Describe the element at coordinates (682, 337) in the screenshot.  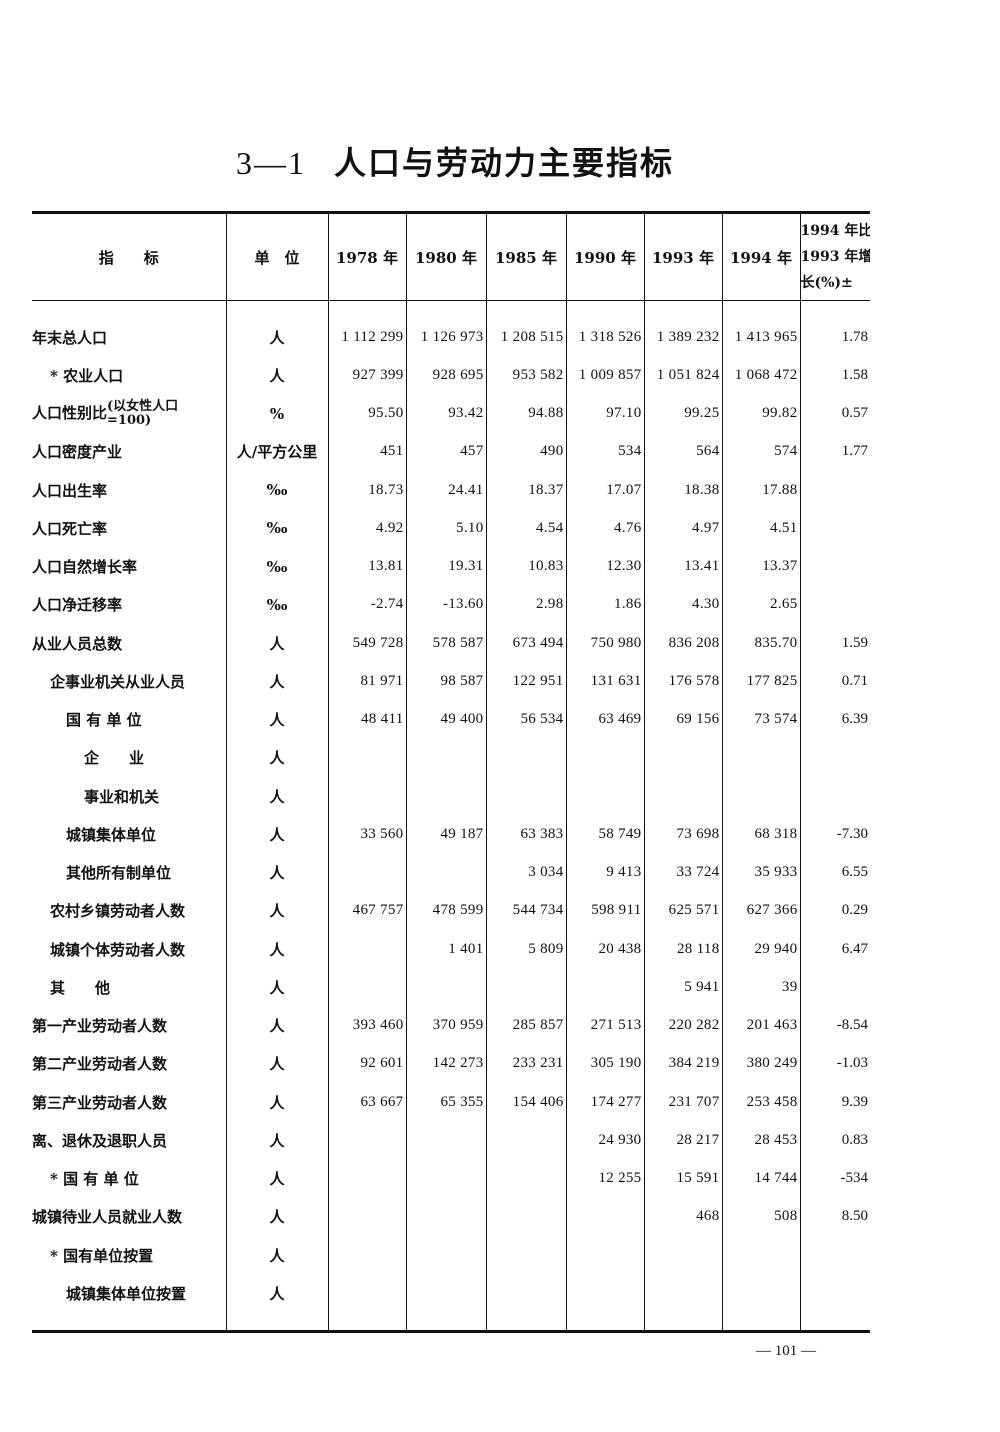
I see `cell-value: 1 389 232` at that location.